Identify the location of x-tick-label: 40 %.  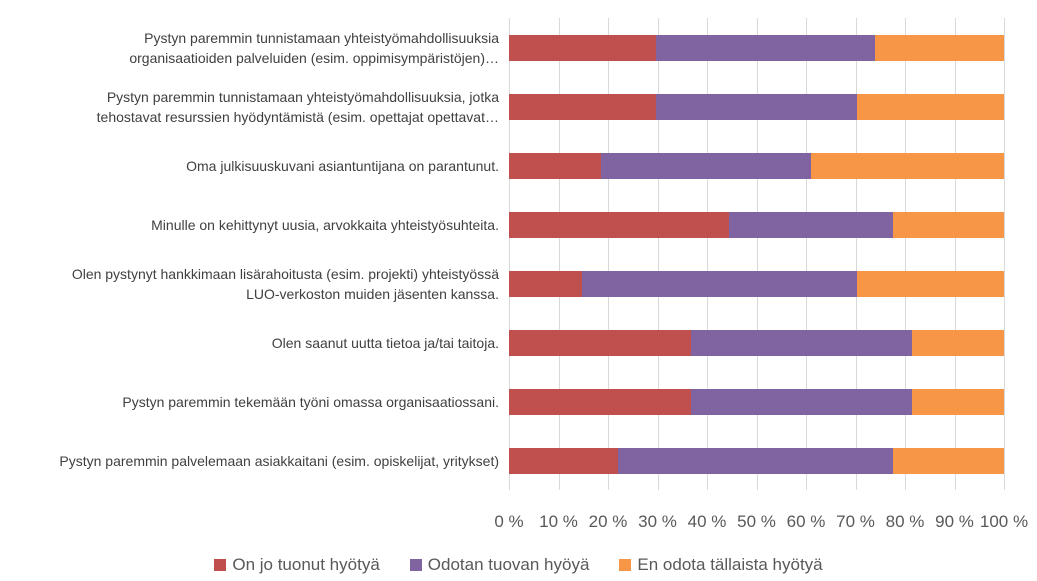
(707, 521).